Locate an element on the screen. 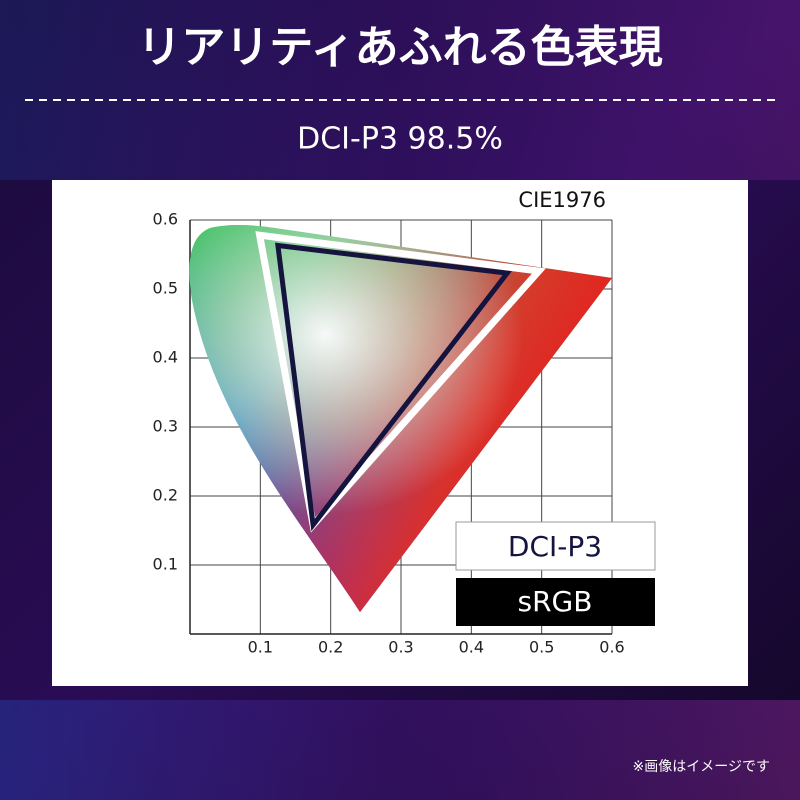 The width and height of the screenshot is (800, 800). legend-label: sRGB is located at coordinates (555, 601).